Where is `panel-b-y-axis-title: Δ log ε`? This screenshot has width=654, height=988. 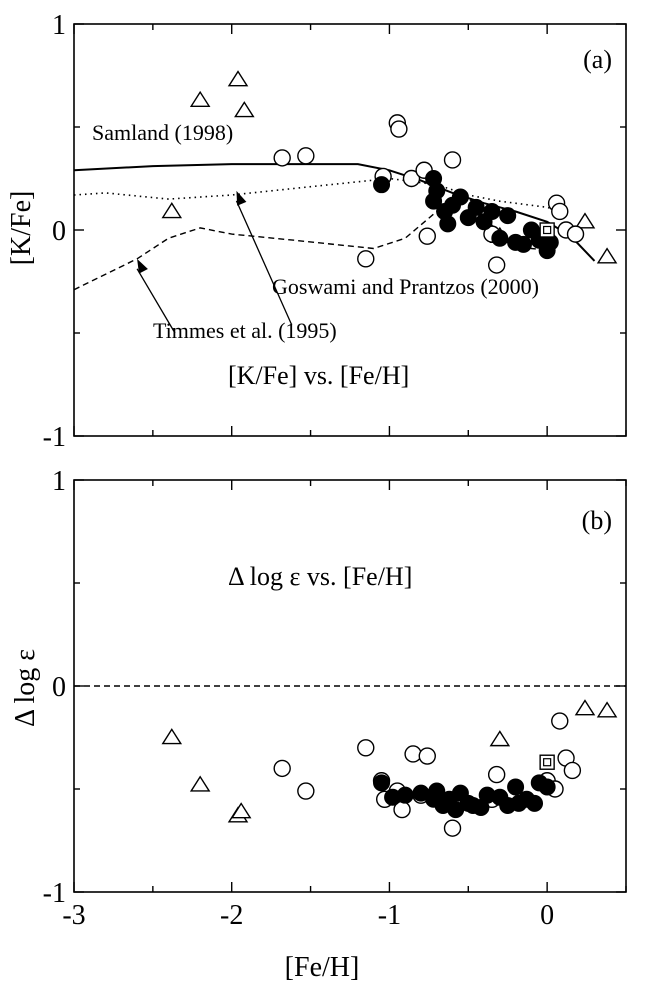
panel-b-y-axis-title: Δ log ε is located at coordinates (25, 688).